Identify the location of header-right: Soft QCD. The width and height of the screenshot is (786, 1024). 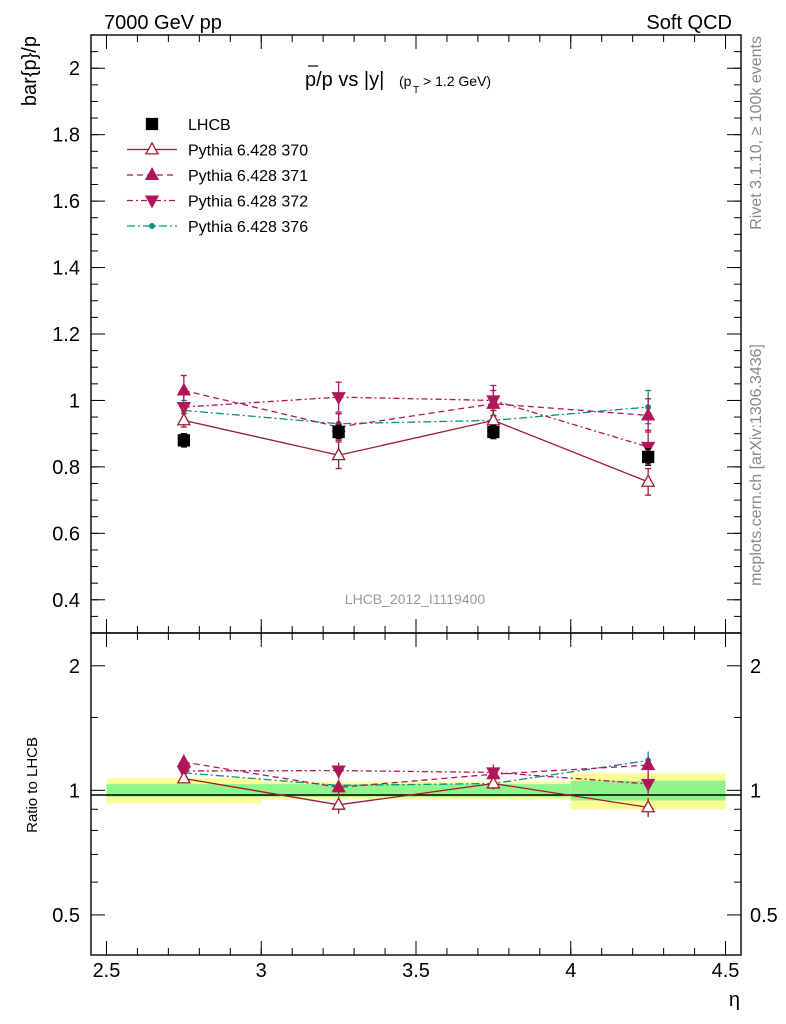
(689, 23).